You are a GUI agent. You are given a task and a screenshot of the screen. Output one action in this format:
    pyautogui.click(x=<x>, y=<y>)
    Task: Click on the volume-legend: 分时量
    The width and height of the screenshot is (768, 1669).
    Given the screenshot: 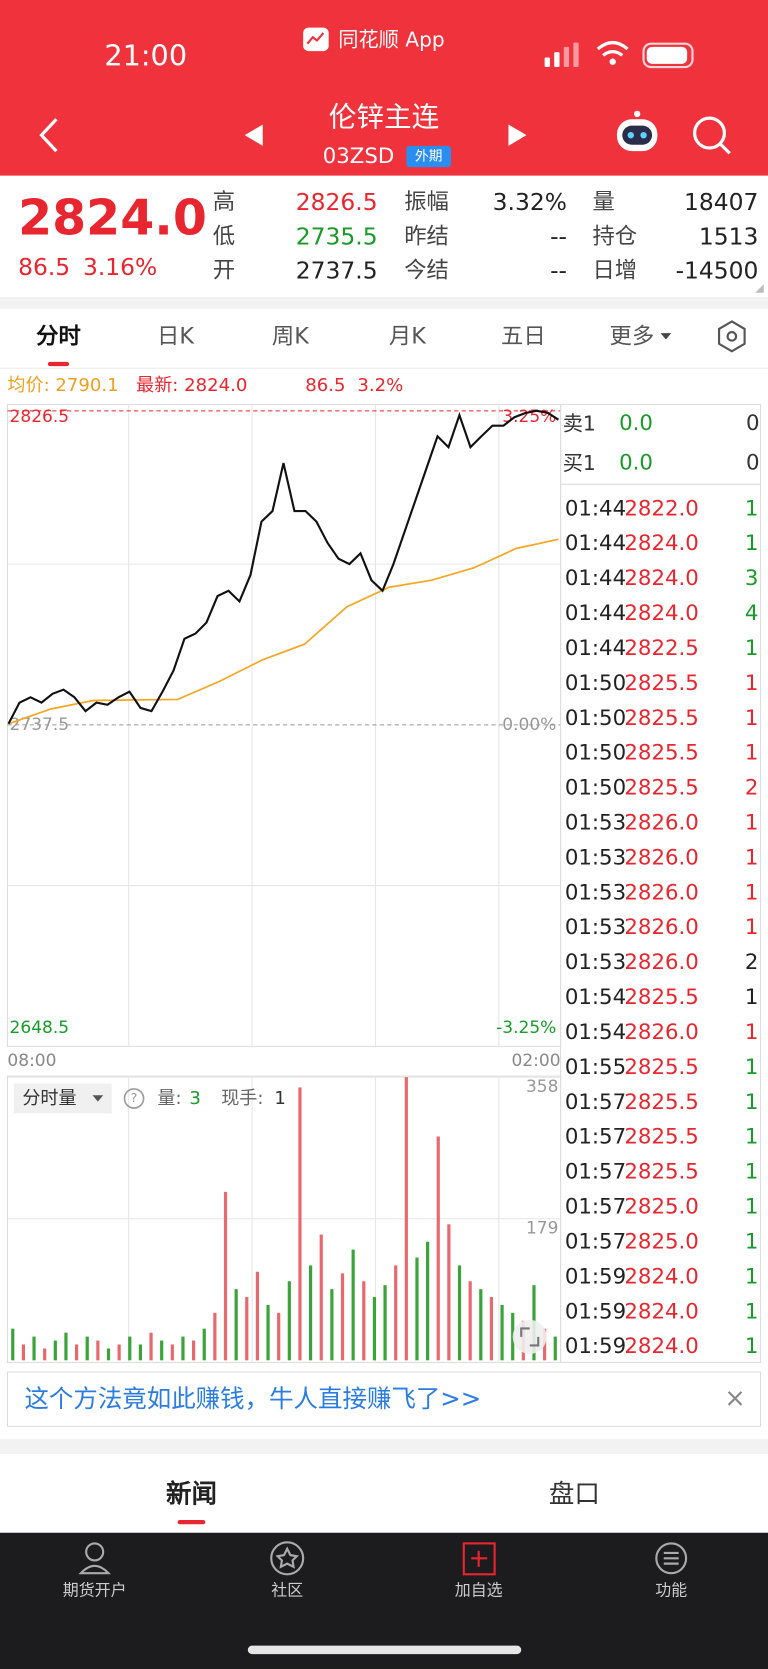 What is the action you would take?
    pyautogui.click(x=49, y=1098)
    